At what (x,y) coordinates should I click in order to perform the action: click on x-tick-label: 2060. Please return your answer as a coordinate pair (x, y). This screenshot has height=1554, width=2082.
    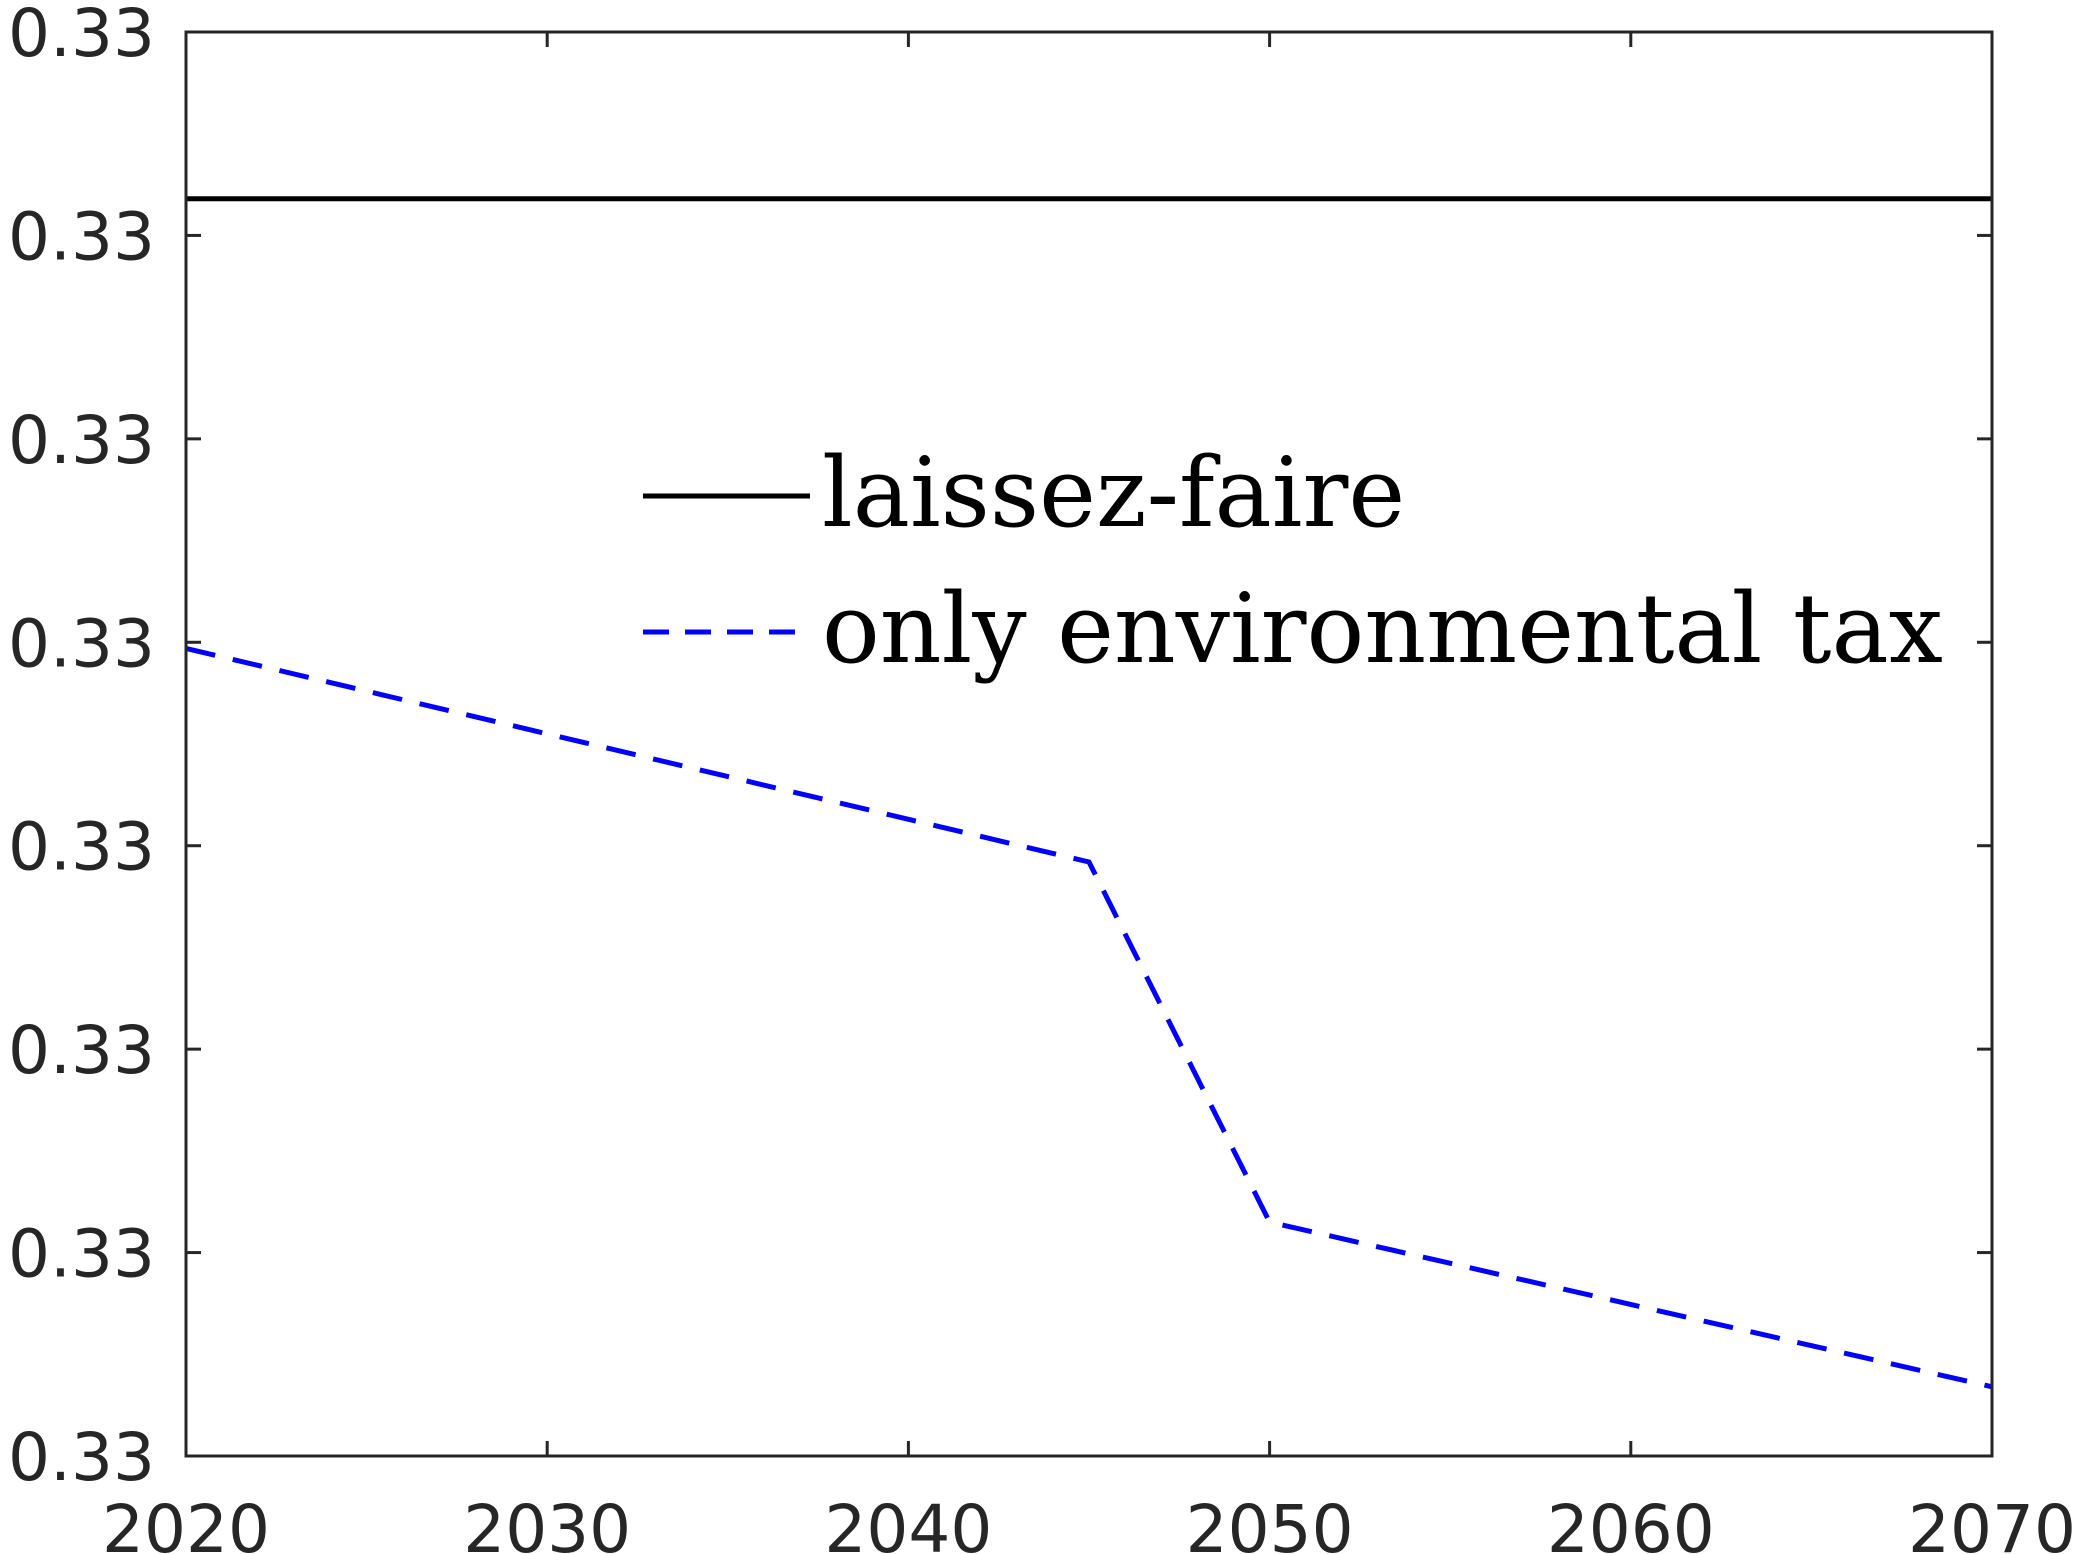
    Looking at the image, I should click on (1631, 1522).